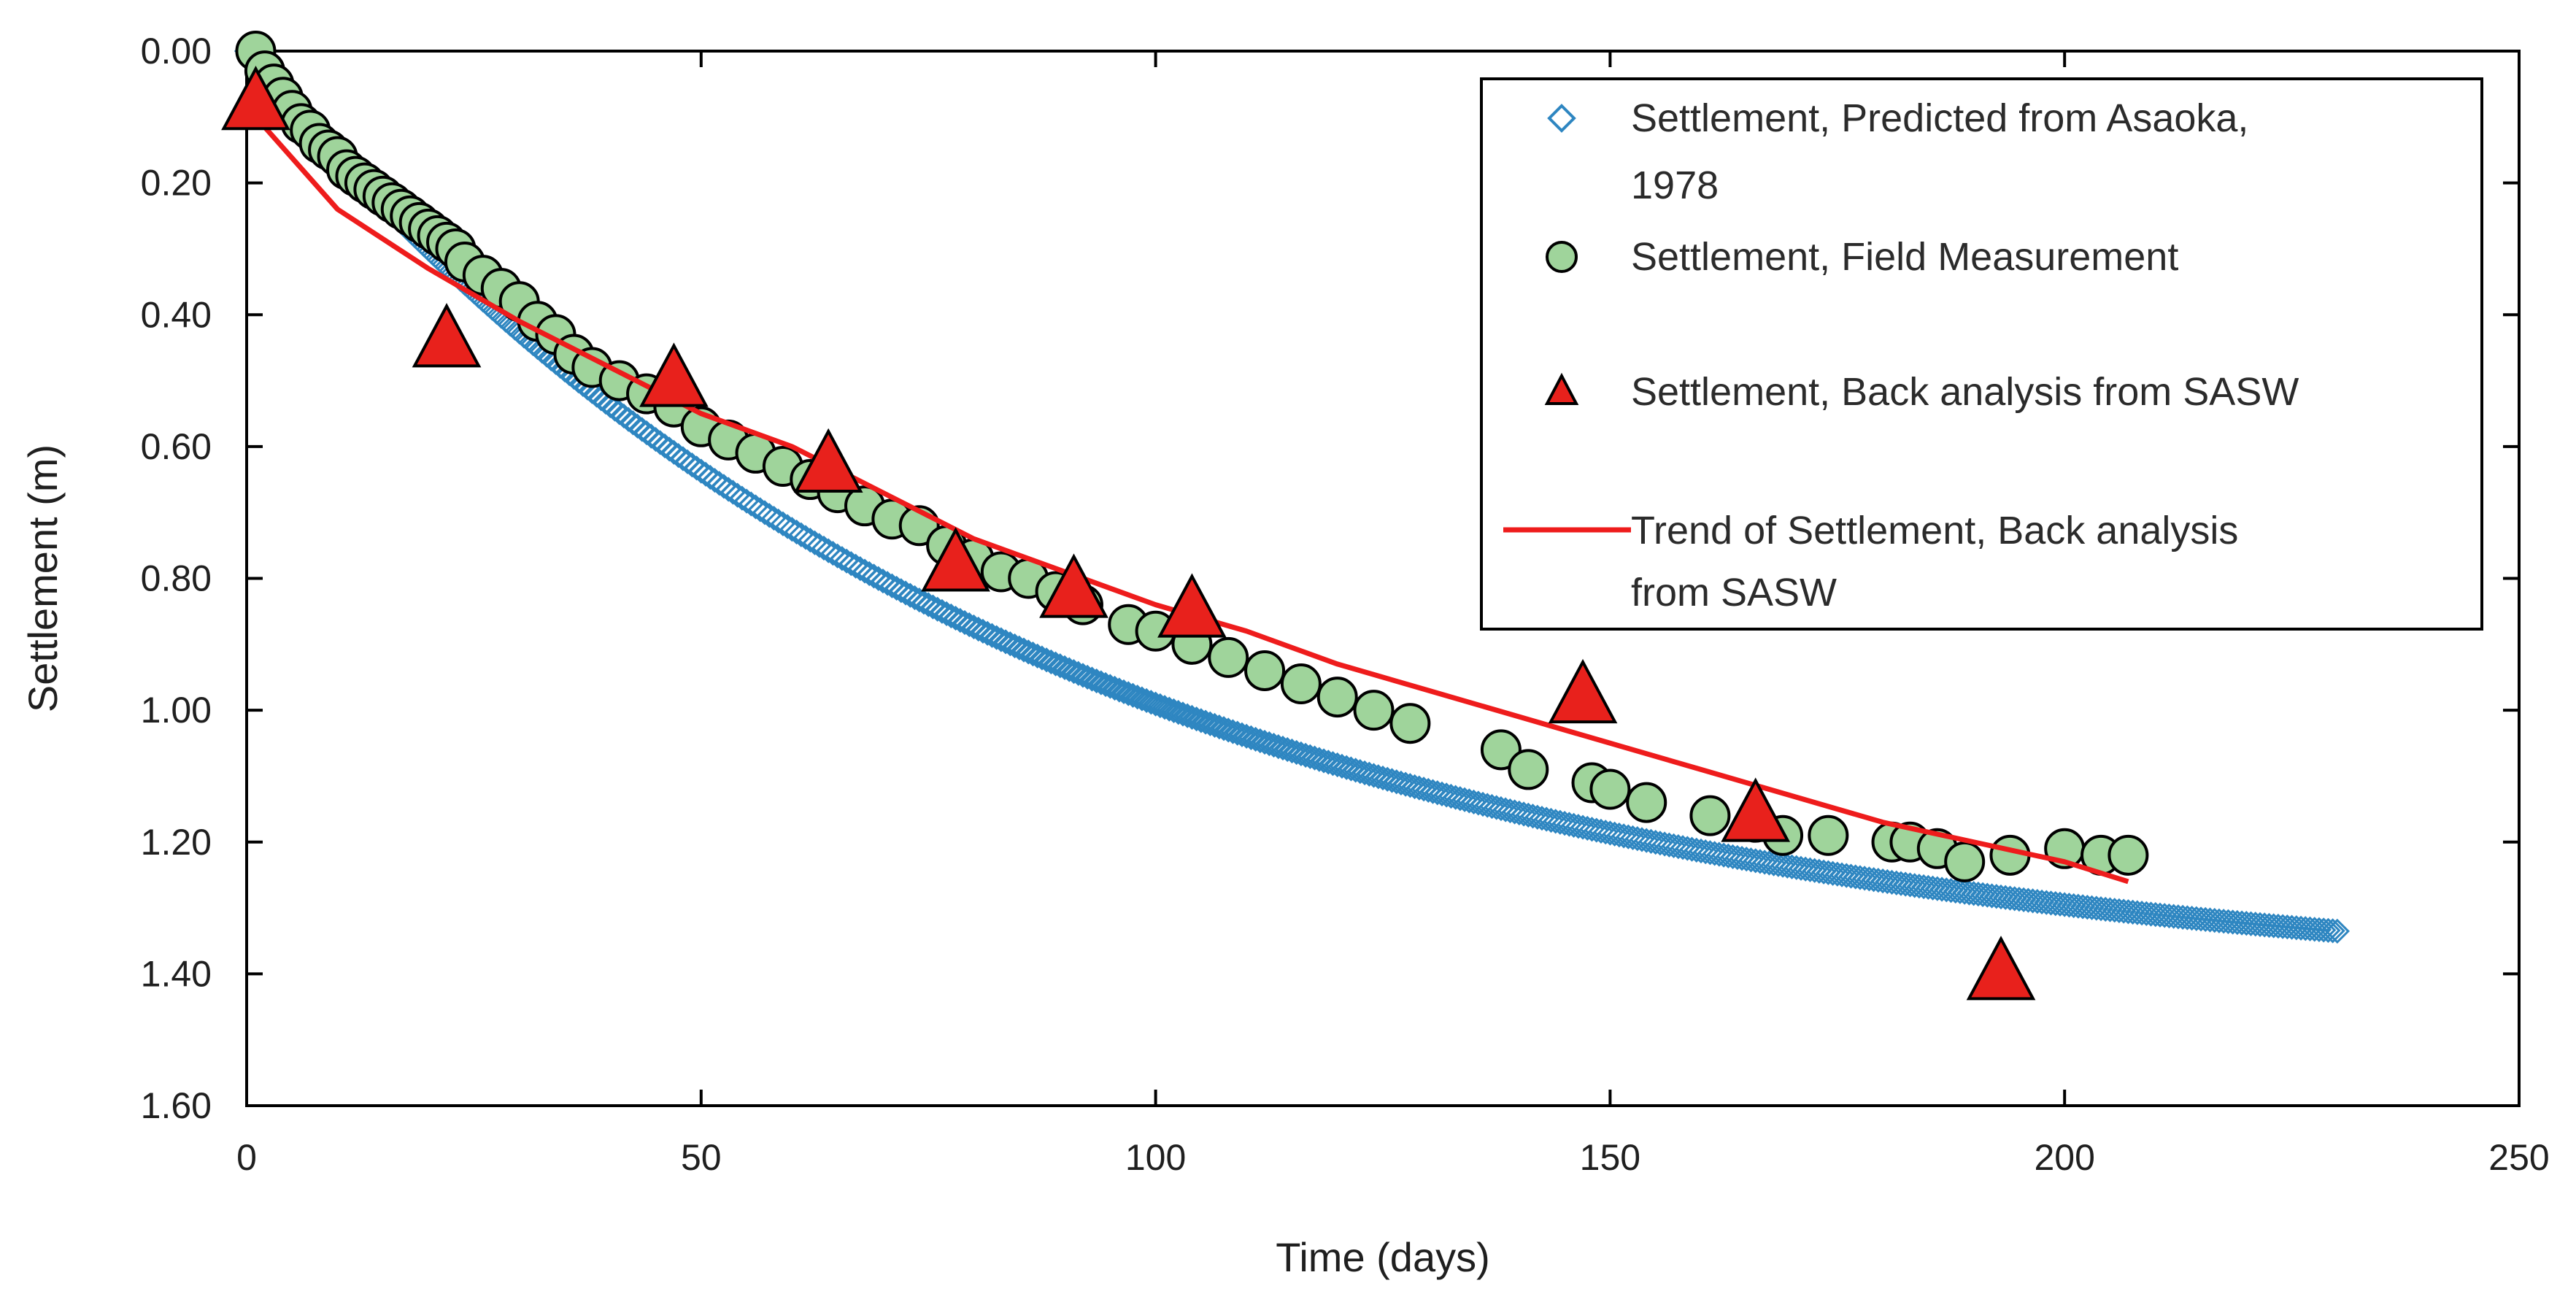  Describe the element at coordinates (1734, 593) in the screenshot. I see `legend-label-trend-line2: from SASW` at that location.